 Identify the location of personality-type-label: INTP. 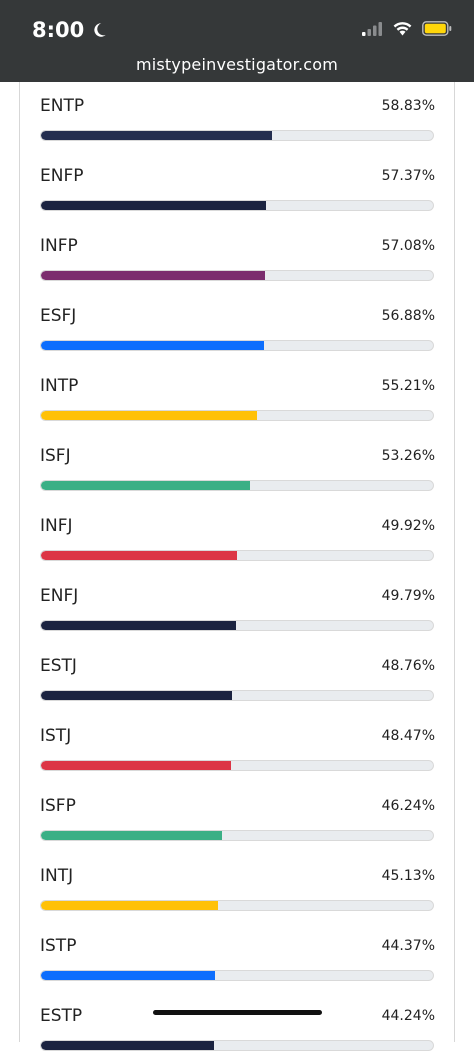
(59, 386).